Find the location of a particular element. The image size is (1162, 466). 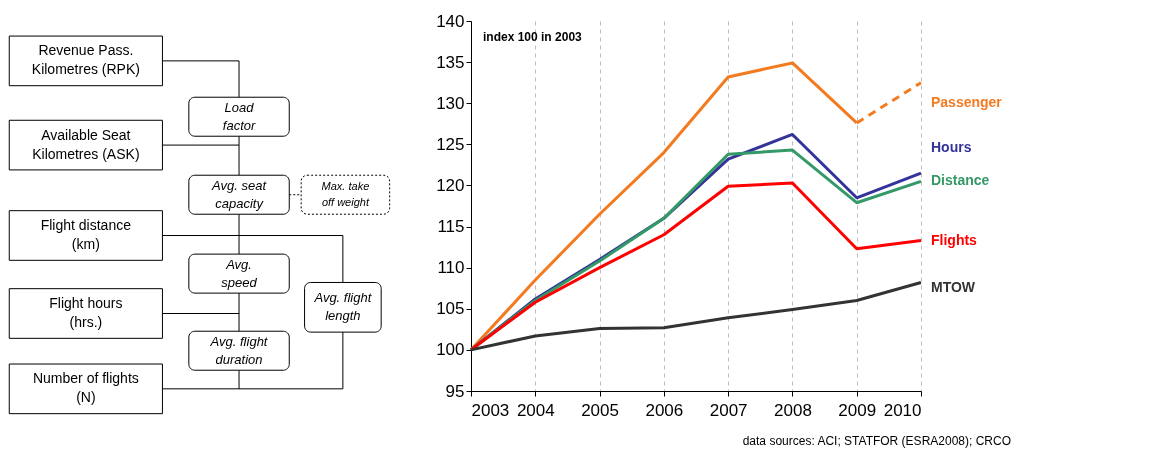

y-tick-label: 95 is located at coordinates (455, 391).